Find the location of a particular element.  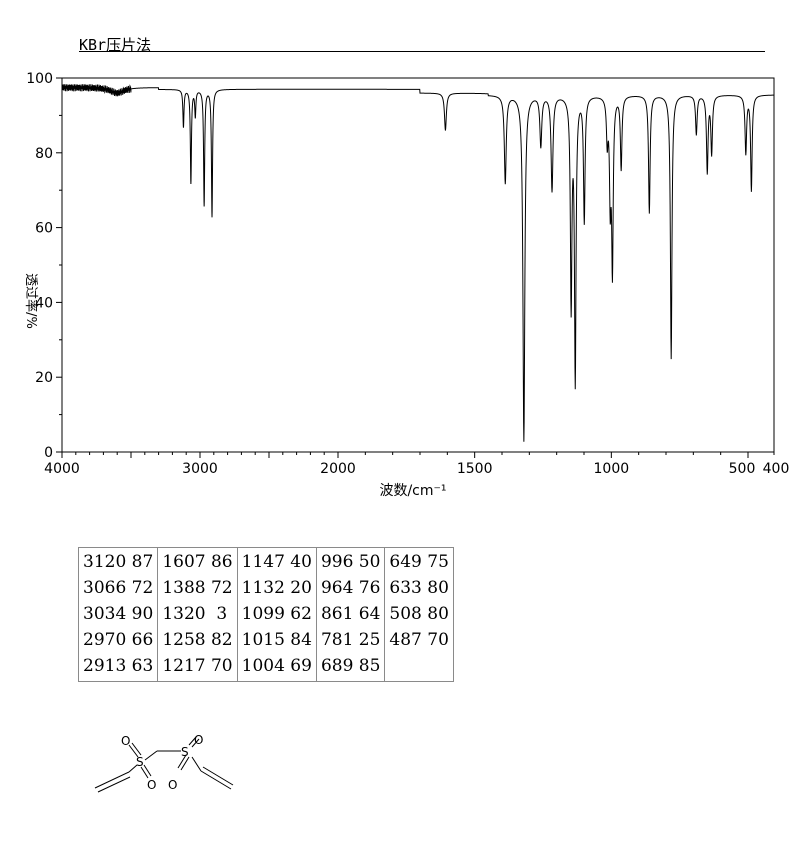

y-axis-title: 透过率/% is located at coordinates (31, 301).